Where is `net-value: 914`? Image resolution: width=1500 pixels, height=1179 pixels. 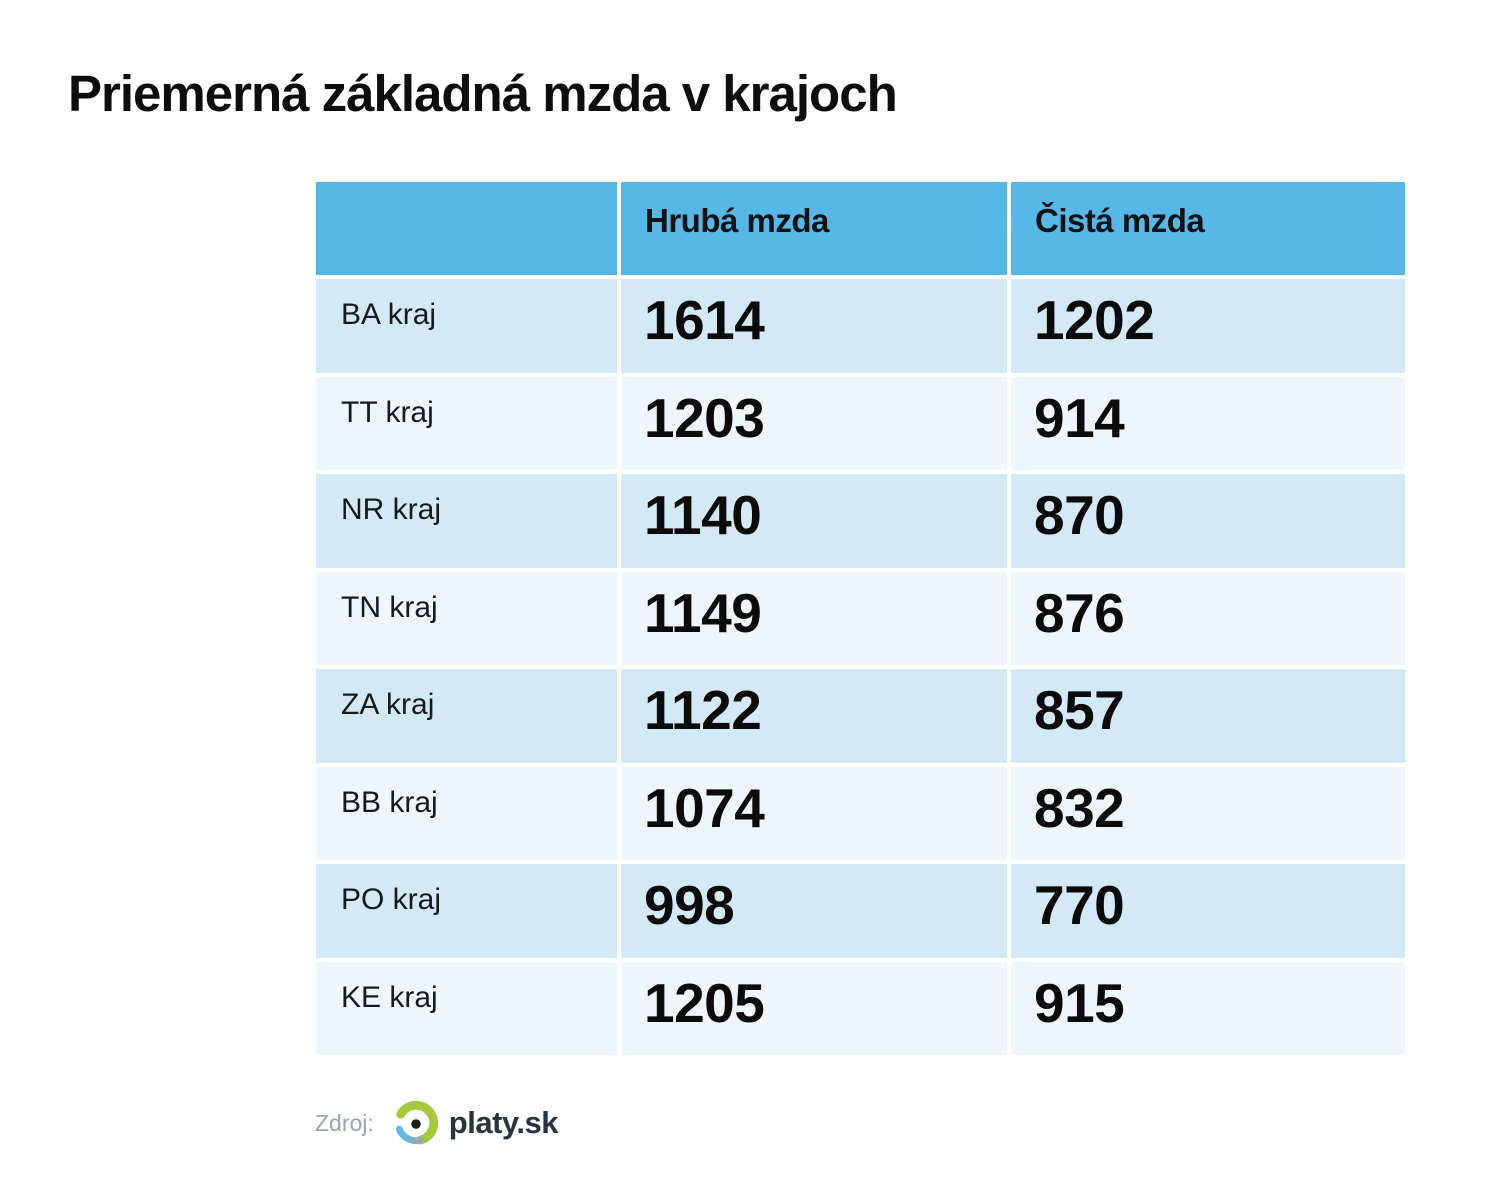 net-value: 914 is located at coordinates (1208, 423).